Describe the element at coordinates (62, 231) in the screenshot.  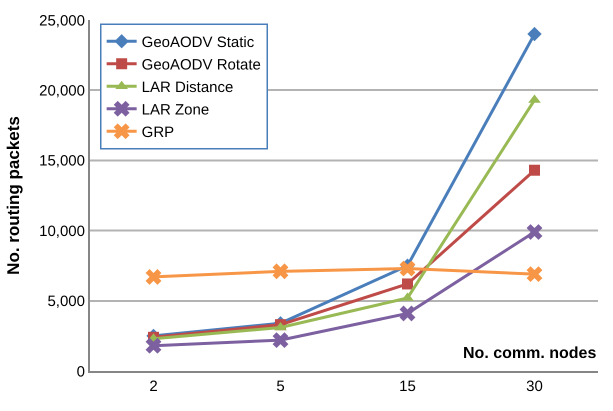
I see `y-tick-label: 10,000` at that location.